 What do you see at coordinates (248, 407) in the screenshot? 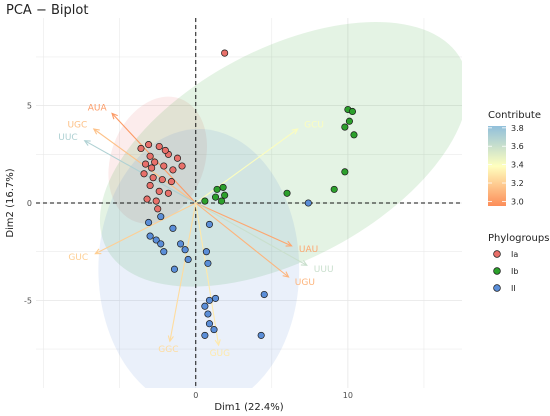
I see `x-axis-label: Dim1 (22.4%)` at bounding box center [248, 407].